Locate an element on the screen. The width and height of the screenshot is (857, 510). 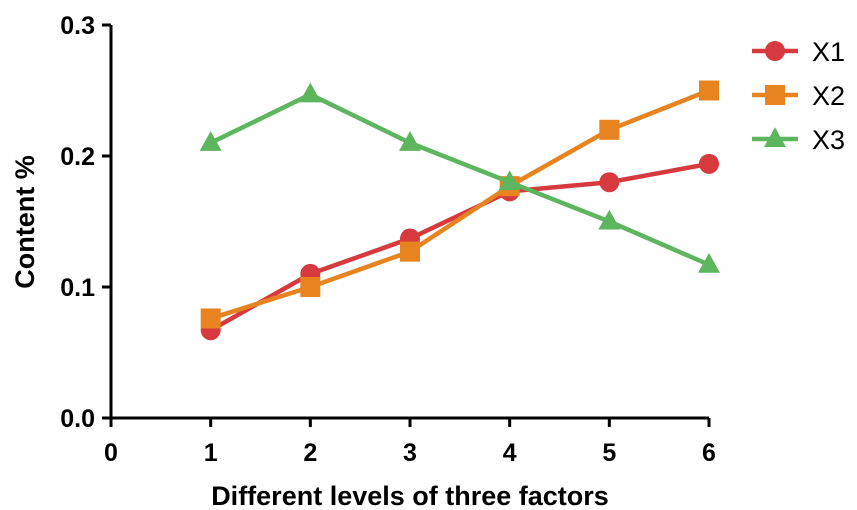
legend: X1 X2 X3 is located at coordinates (798, 96).